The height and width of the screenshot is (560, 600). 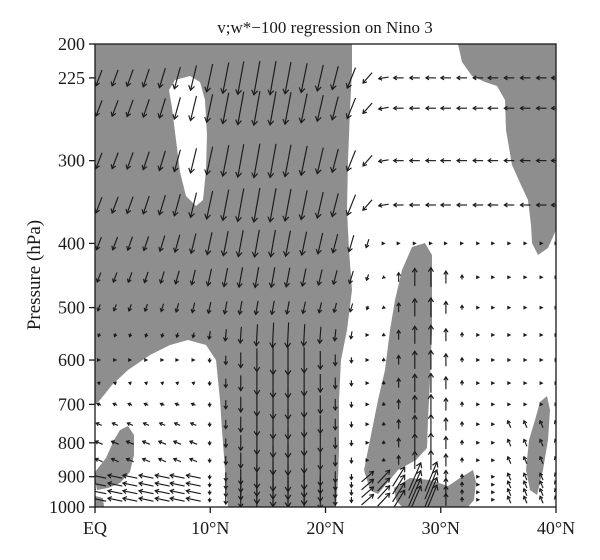 What do you see at coordinates (71, 360) in the screenshot?
I see `y-tick-label: 600` at bounding box center [71, 360].